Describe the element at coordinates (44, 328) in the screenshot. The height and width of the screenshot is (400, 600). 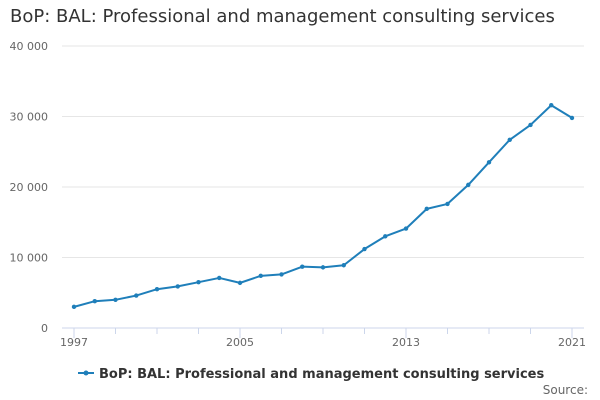
I see `y-tick-label: 0` at that location.